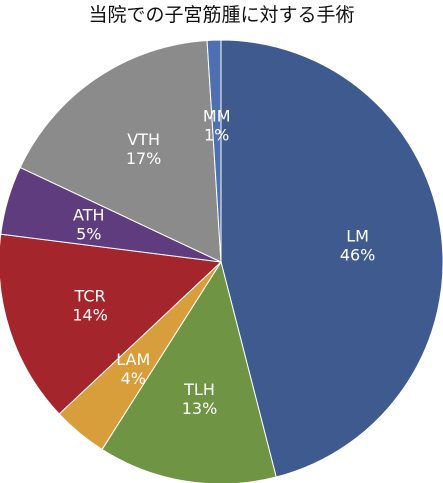 The height and width of the screenshot is (483, 443). I want to click on slice-category-label: MM, so click(217, 115).